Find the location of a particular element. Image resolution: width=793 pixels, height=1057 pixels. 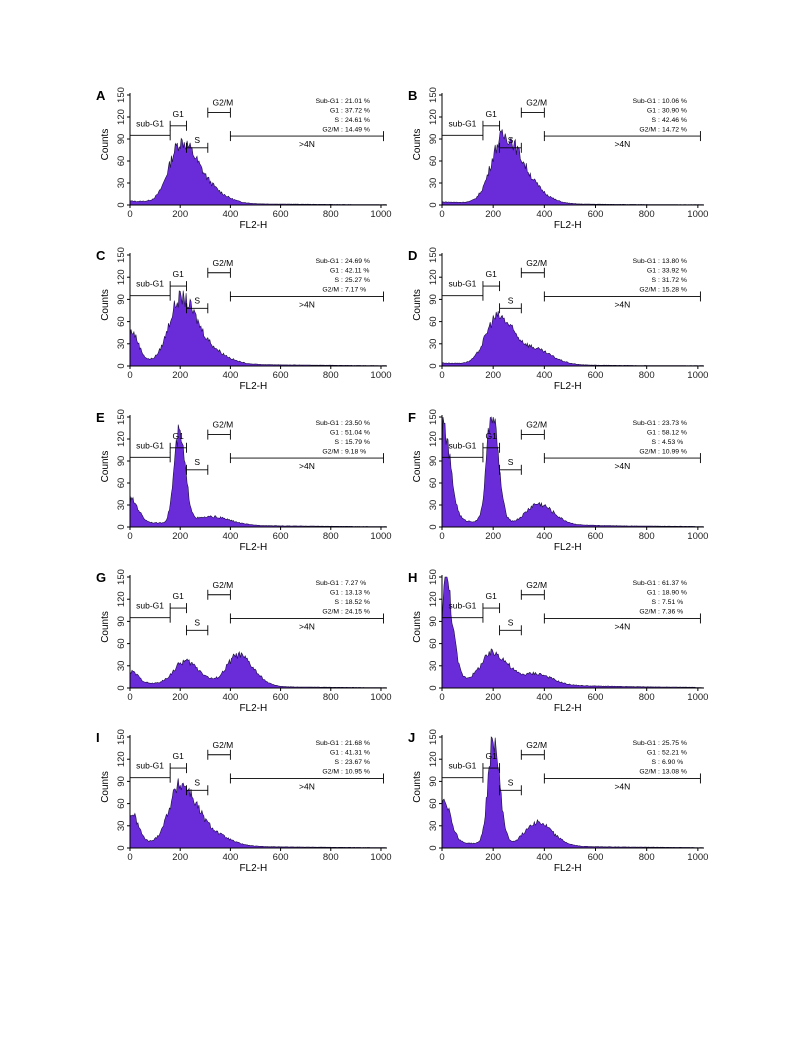

stat-value: 21.01 % is located at coordinates (357, 101).